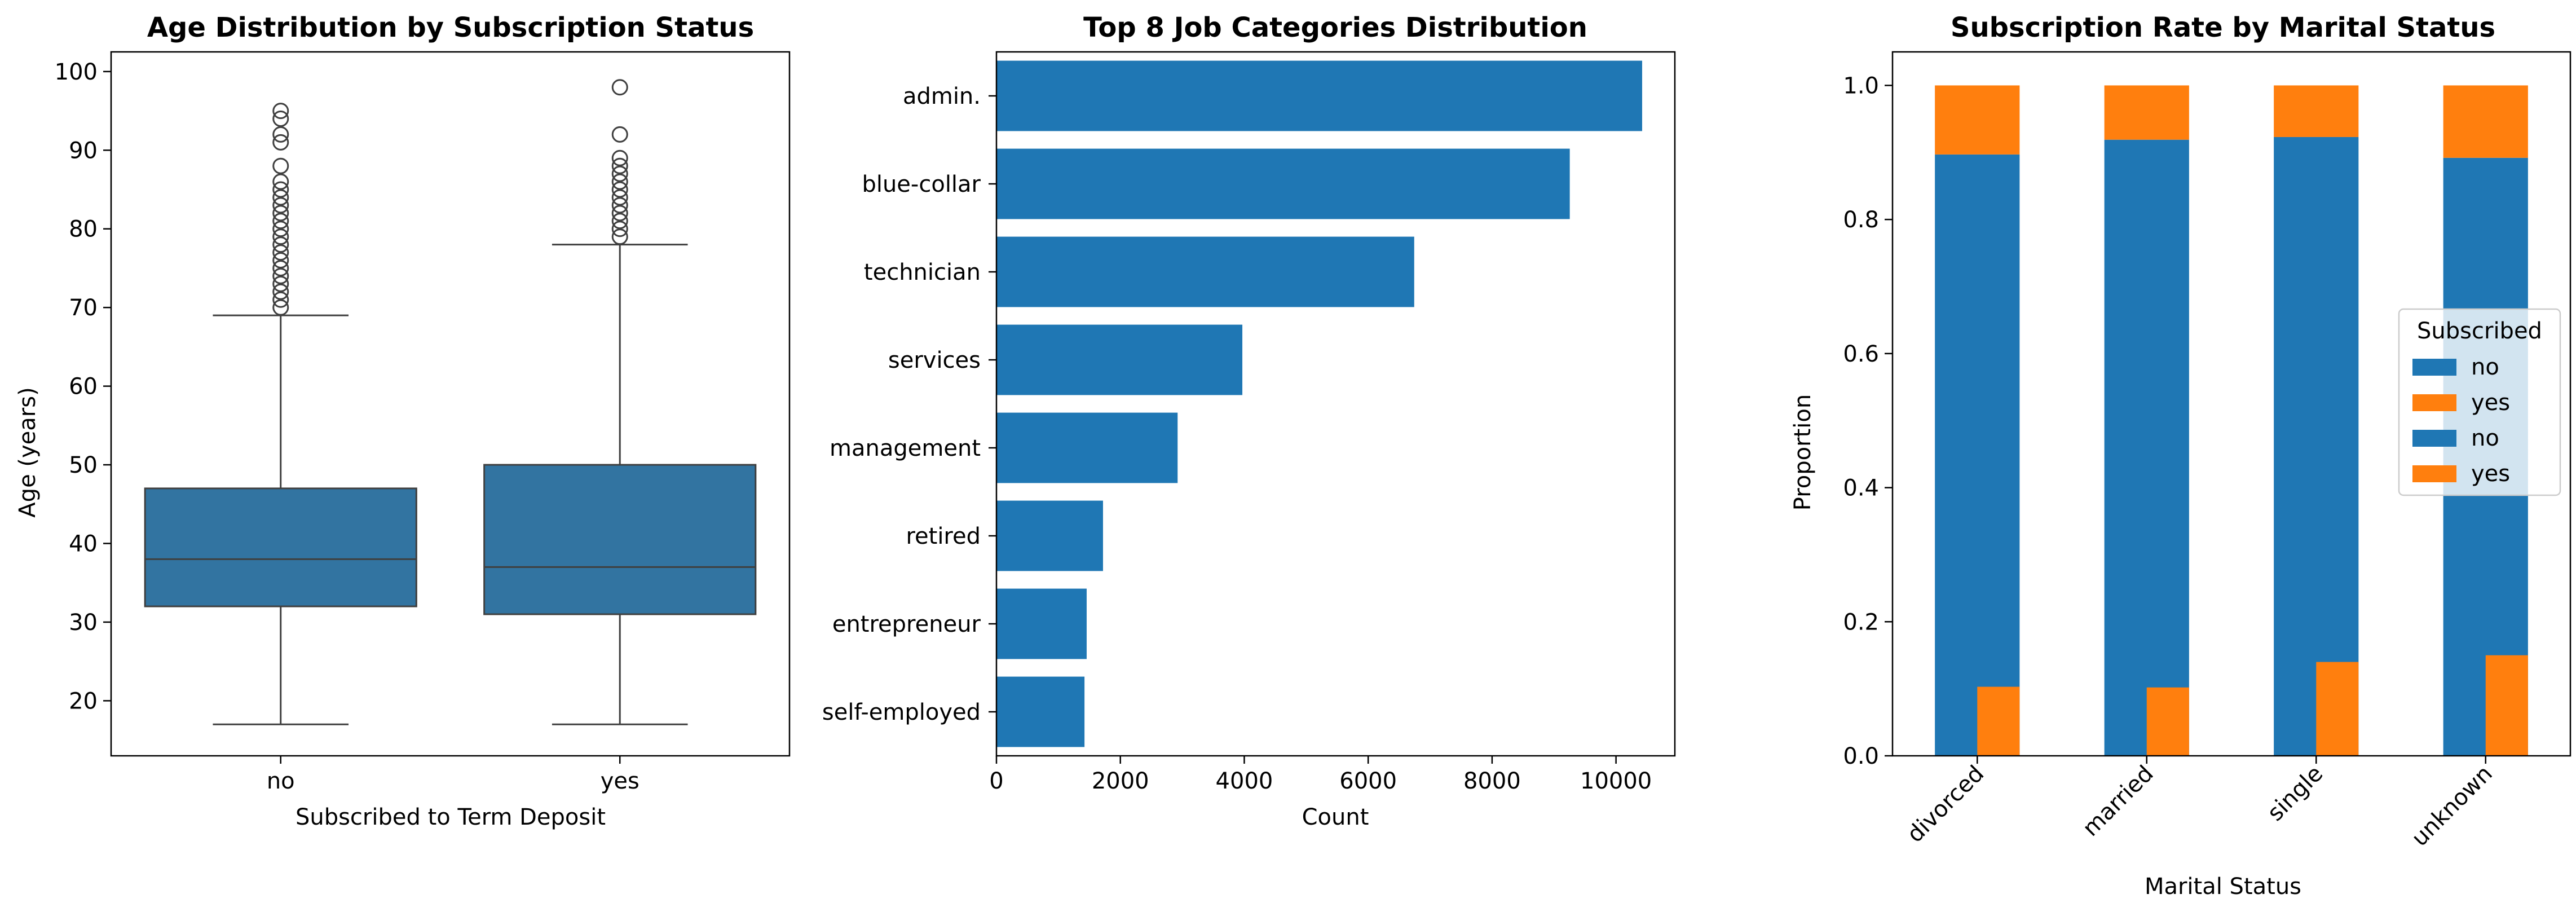 This screenshot has width=2576, height=916. What do you see at coordinates (1945, 805) in the screenshot?
I see `x-tick-label: divorced` at bounding box center [1945, 805].